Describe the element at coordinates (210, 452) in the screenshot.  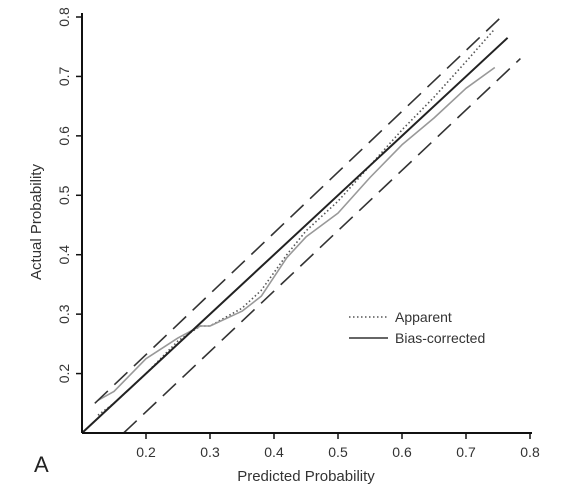
I see `x-tick-label: 0.3` at that location.